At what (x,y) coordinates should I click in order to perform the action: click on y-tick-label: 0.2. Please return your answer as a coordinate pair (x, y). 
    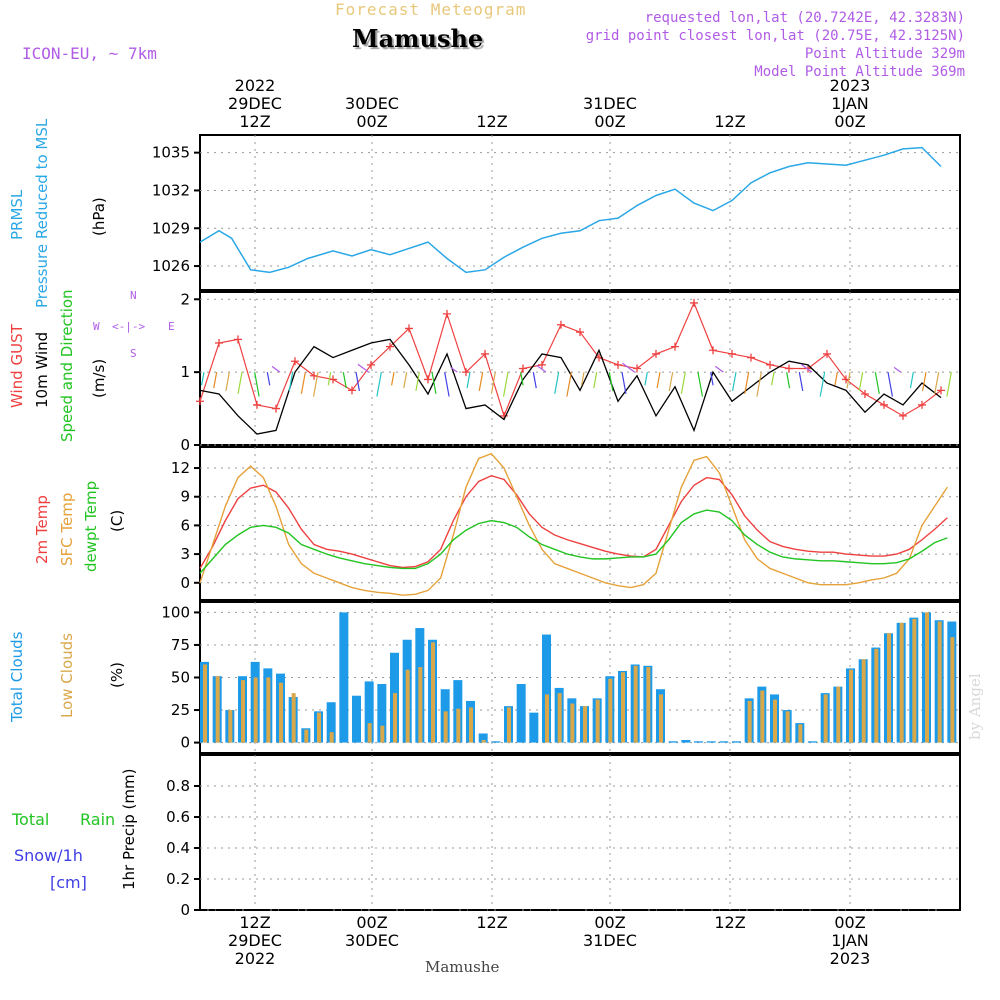
    Looking at the image, I should click on (178, 879).